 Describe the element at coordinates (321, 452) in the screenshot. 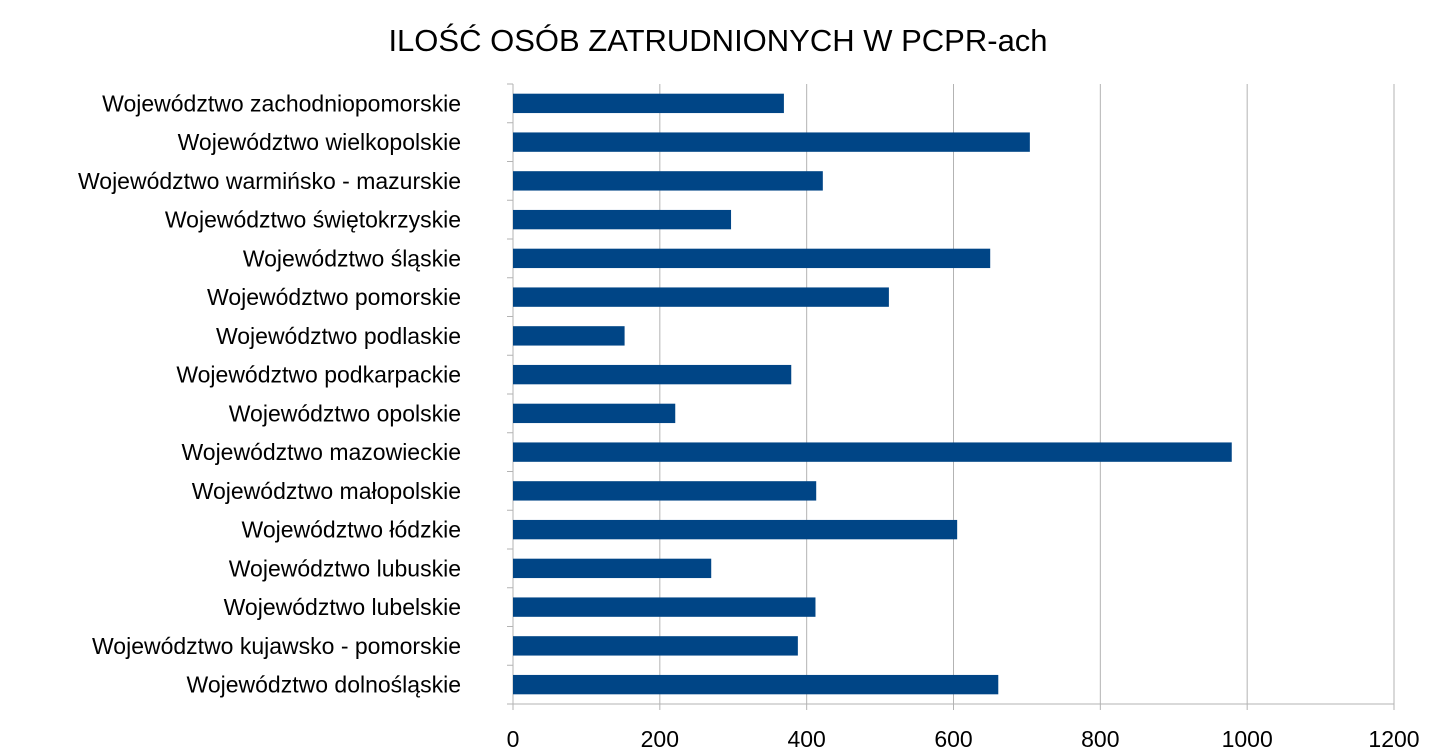

I see `category-label: Województwo mazowieckie` at that location.